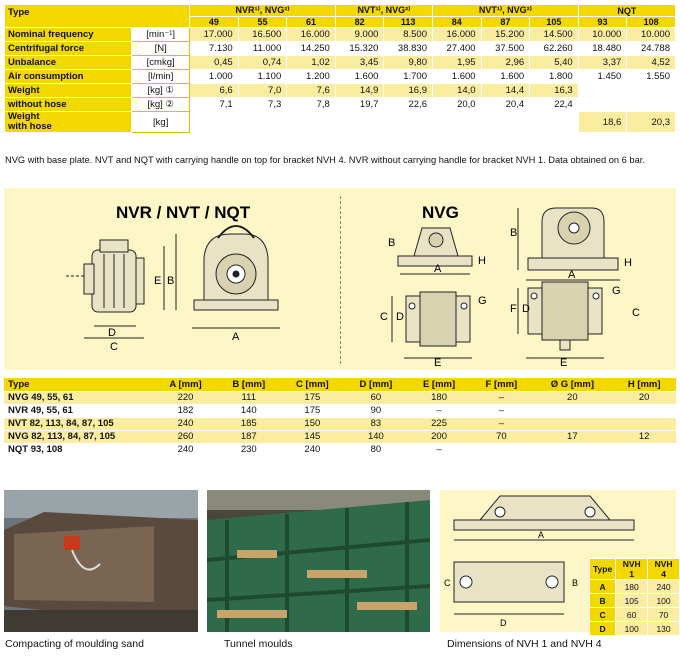 Image resolution: width=680 pixels, height=658 pixels. I want to click on dims-cell: 20, so click(572, 398).